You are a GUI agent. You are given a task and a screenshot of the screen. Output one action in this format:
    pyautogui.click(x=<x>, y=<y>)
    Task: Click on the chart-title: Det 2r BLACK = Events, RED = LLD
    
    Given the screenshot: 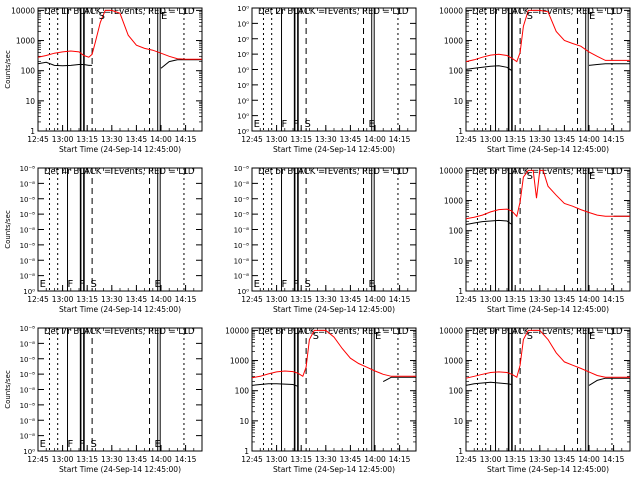 What is the action you would take?
    pyautogui.click(x=333, y=12)
    